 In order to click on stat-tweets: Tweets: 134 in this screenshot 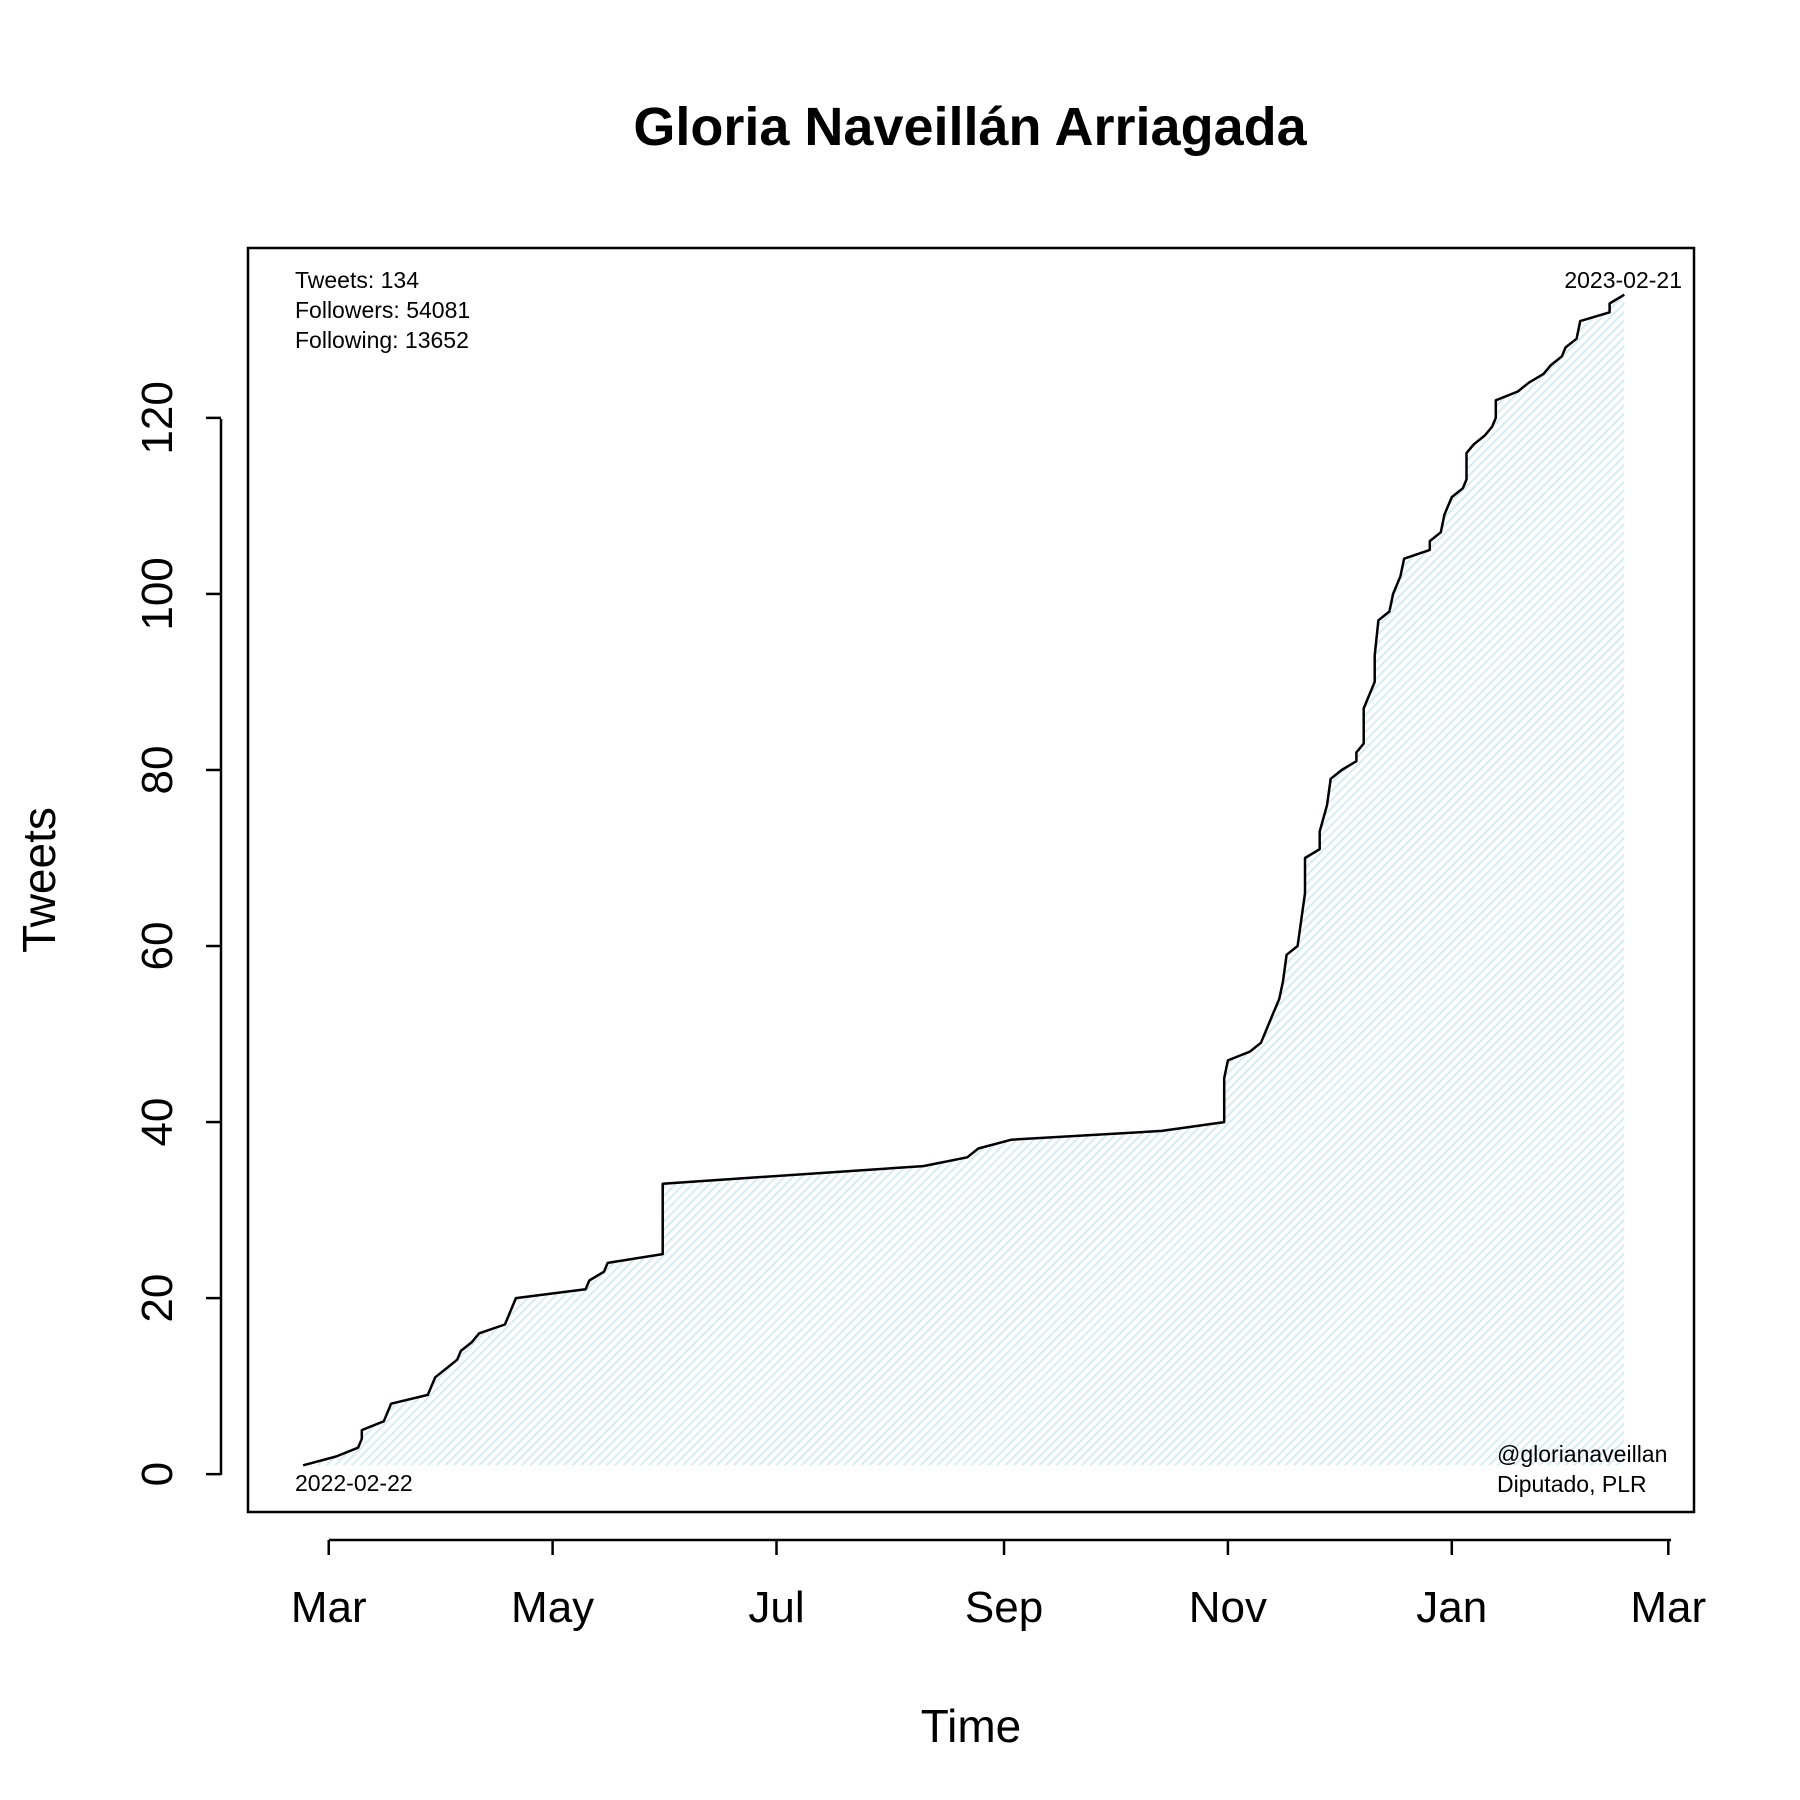, I will do `click(357, 280)`.